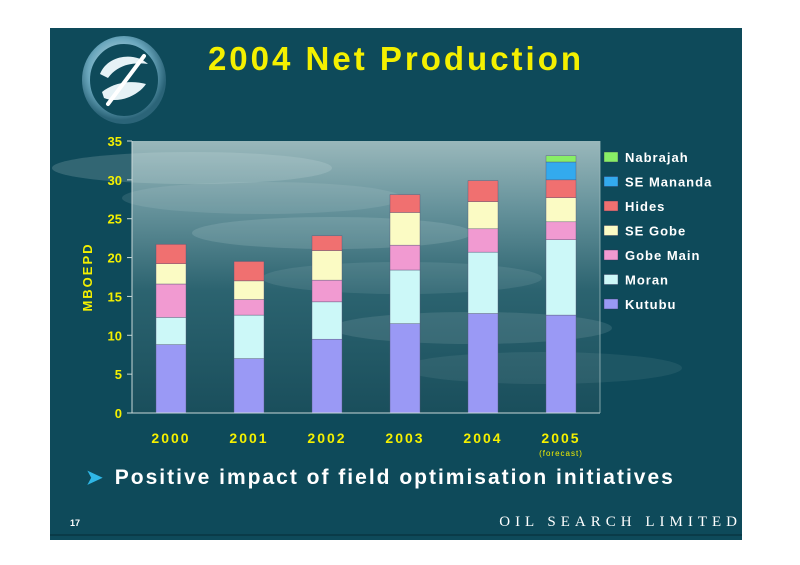 The height and width of the screenshot is (565, 800). What do you see at coordinates (326, 438) in the screenshot?
I see `x-tick-label: 2002` at bounding box center [326, 438].